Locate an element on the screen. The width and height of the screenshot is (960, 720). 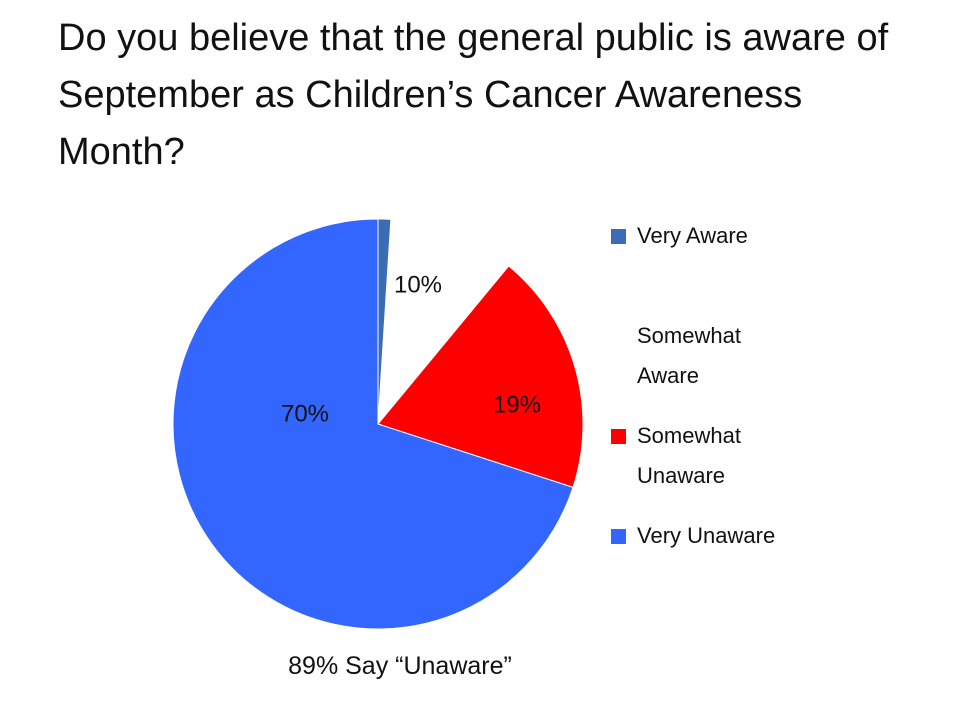
annotation: 89% Say “Unaware” is located at coordinates (400, 666).